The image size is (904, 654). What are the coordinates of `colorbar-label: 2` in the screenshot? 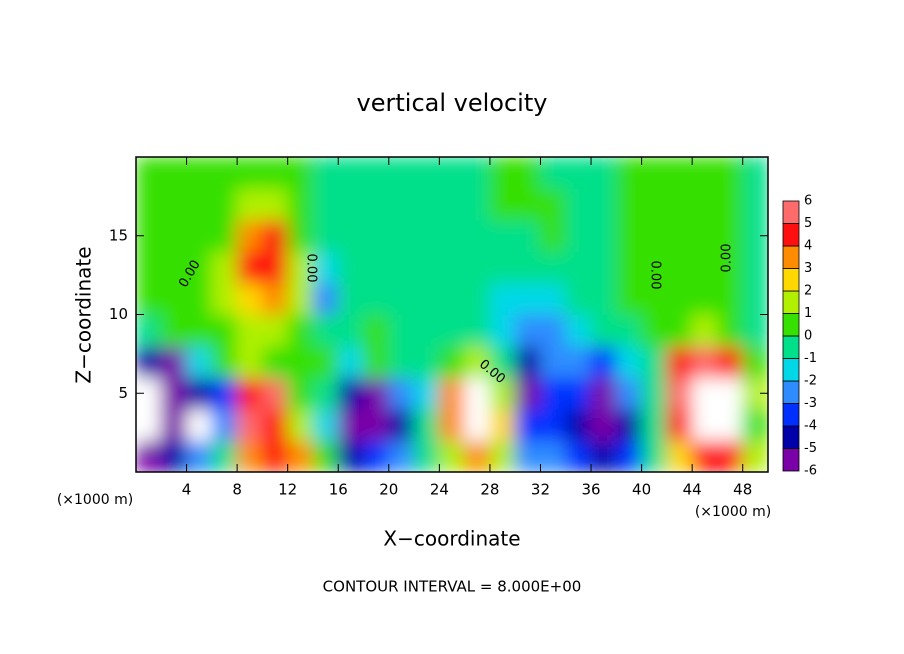 It's located at (808, 291).